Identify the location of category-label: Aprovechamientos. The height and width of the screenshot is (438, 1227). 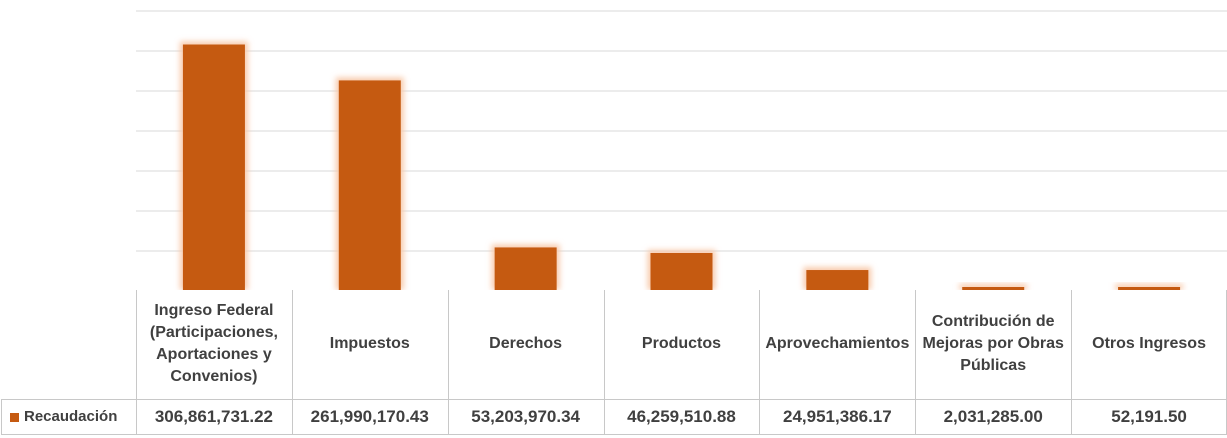
(837, 343).